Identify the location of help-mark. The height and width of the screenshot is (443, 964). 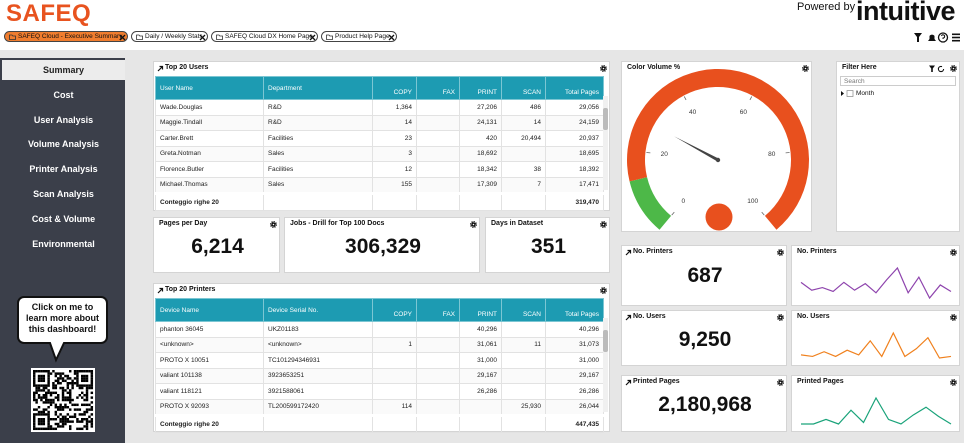
(943, 36).